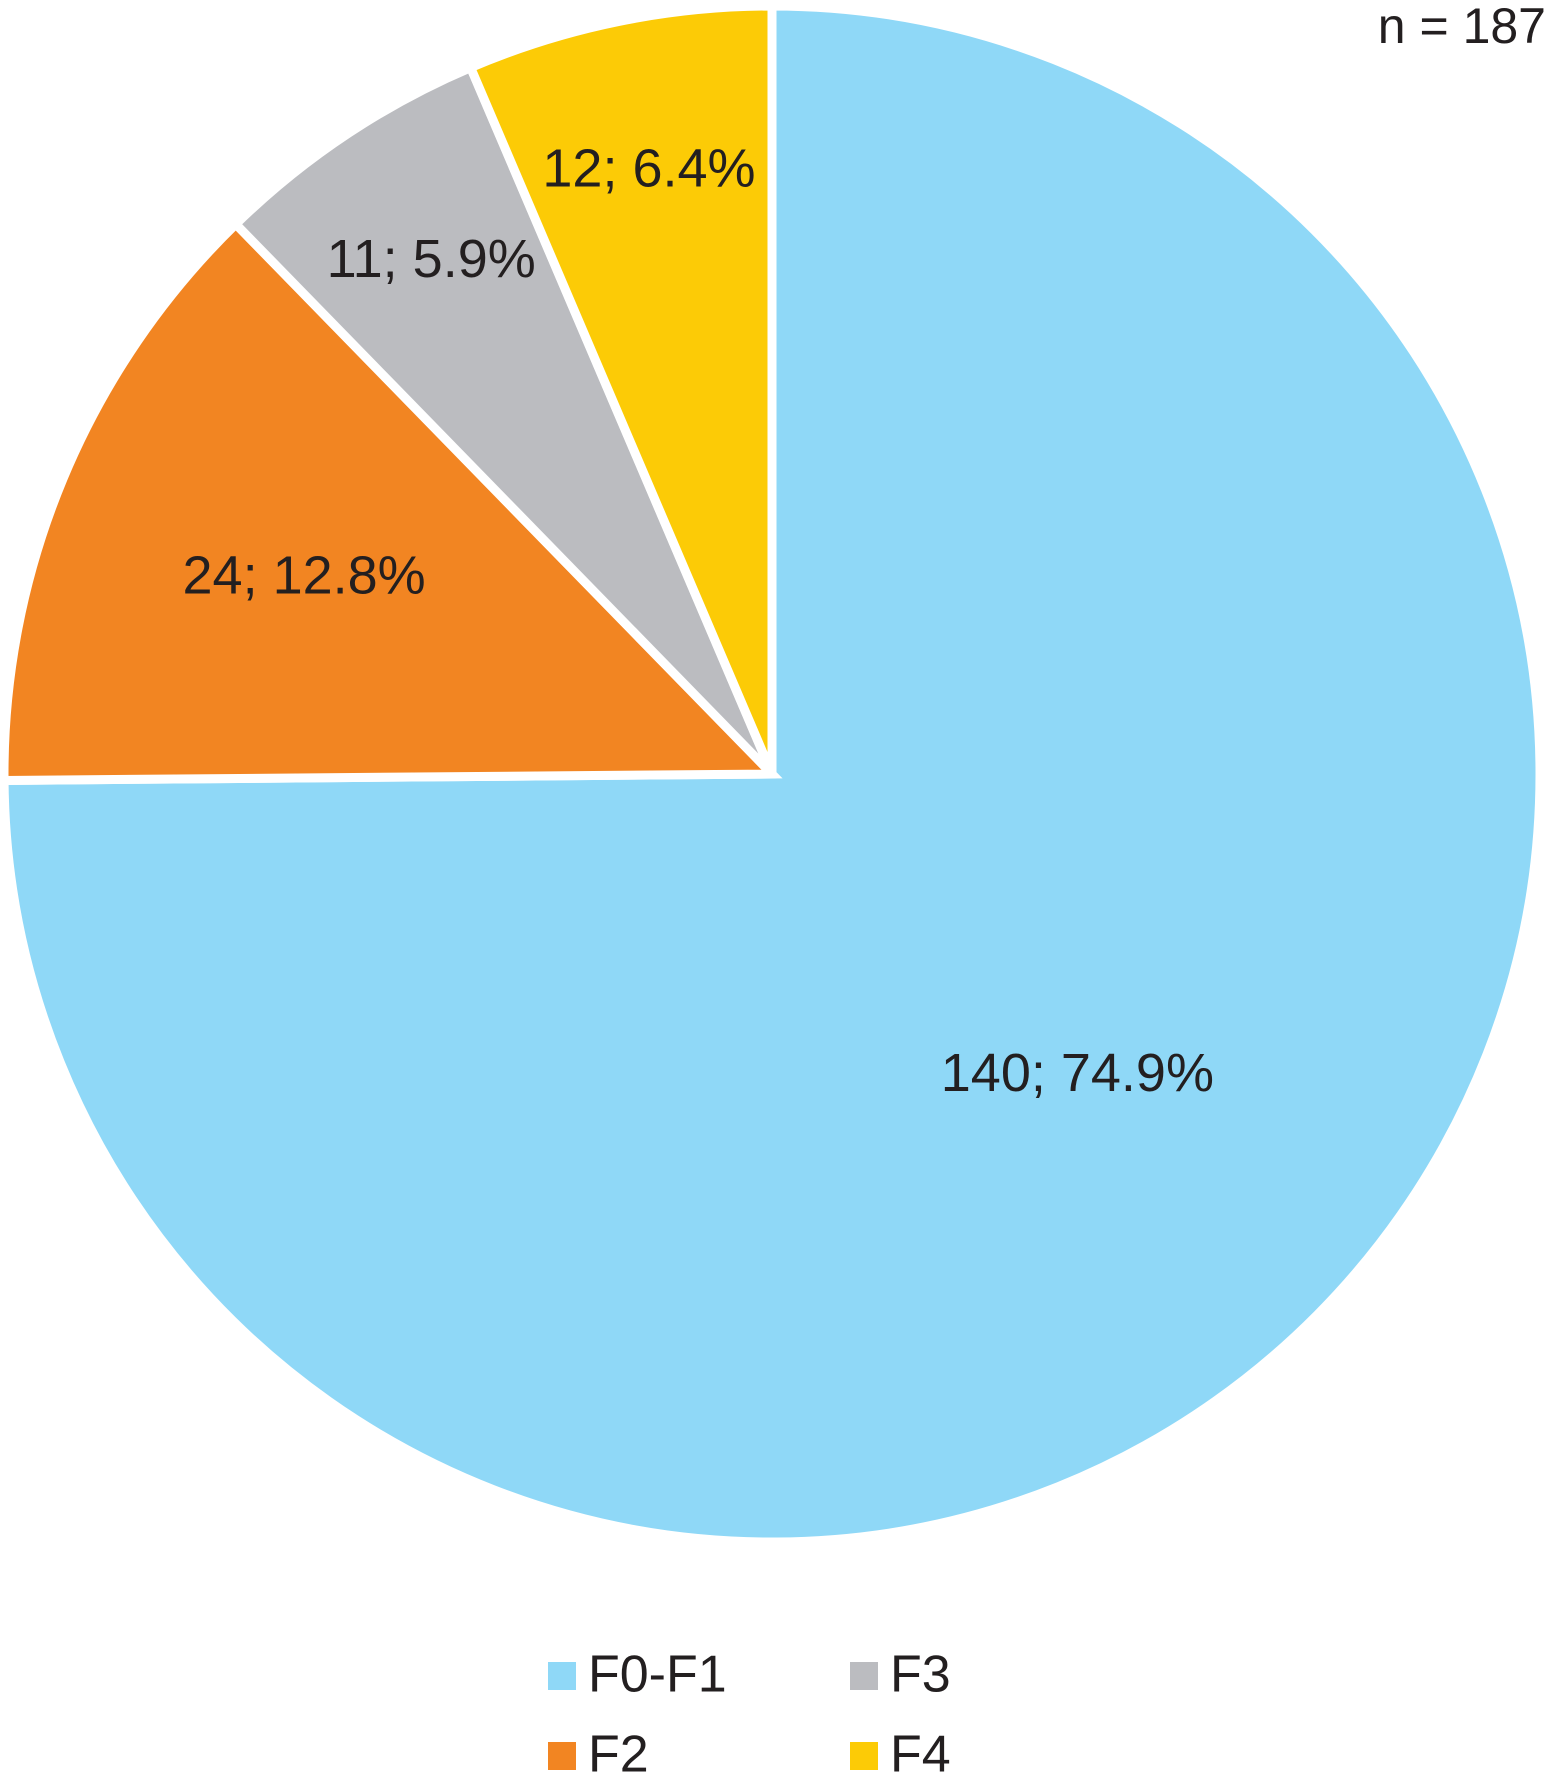 The width and height of the screenshot is (1550, 1780). I want to click on annotation: n = 187, so click(1462, 27).